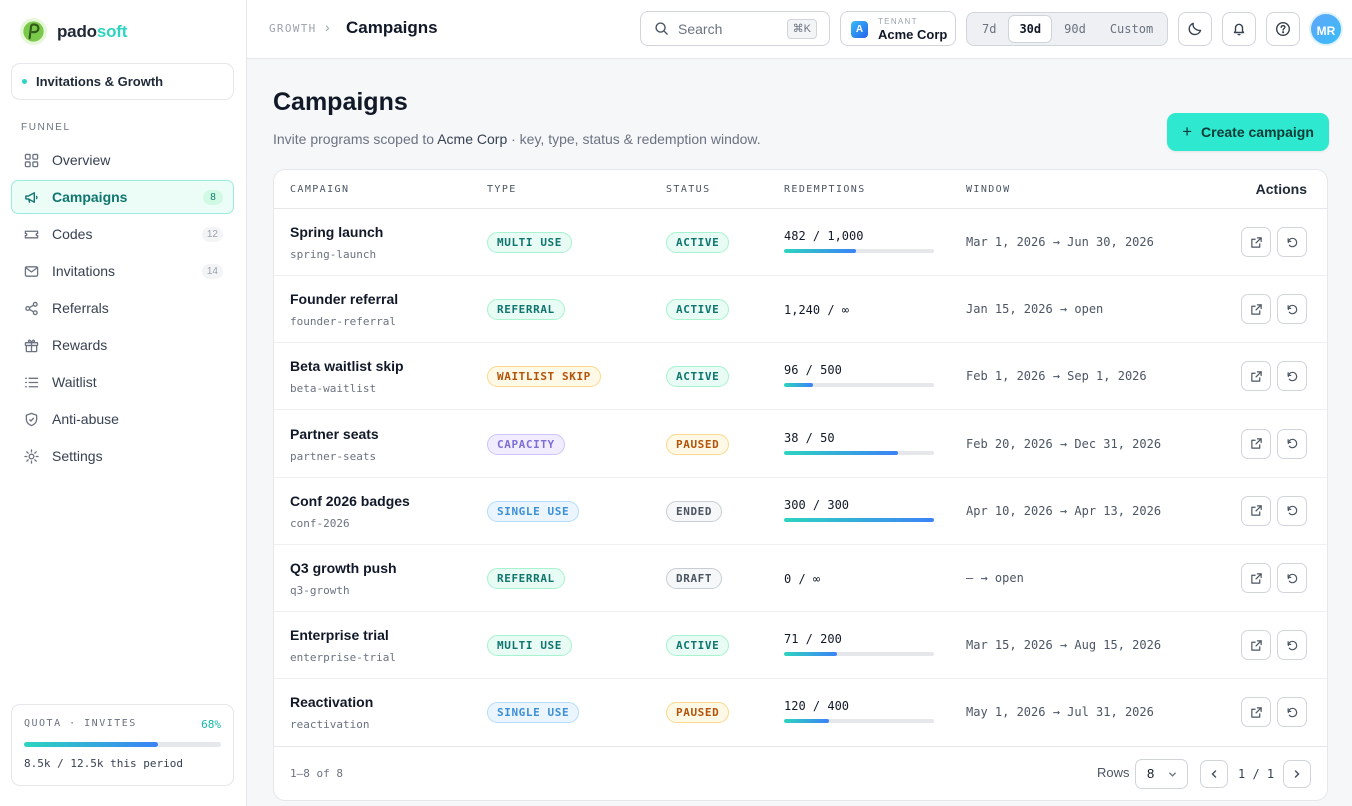 This screenshot has height=806, width=1352. Describe the element at coordinates (337, 232) in the screenshot. I see `campaign-name: Spring launch` at that location.